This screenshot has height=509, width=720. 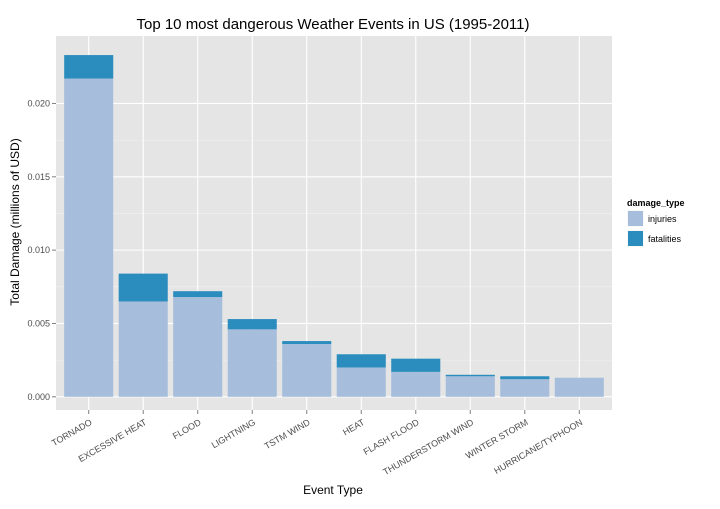 I want to click on x-tick-label: TORNADO, so click(x=72, y=432).